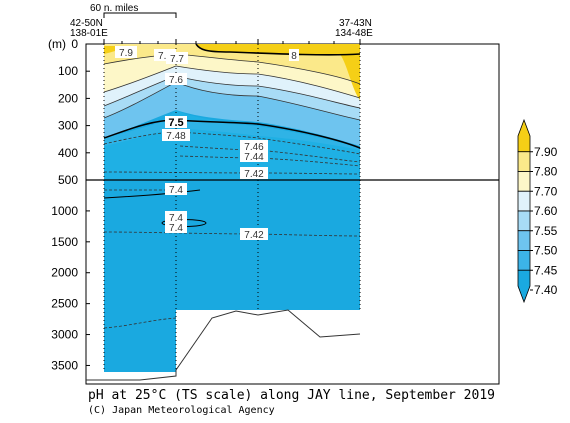  What do you see at coordinates (181, 410) in the screenshot?
I see `chart-credit: (C) Japan Meteorological Agency` at bounding box center [181, 410].